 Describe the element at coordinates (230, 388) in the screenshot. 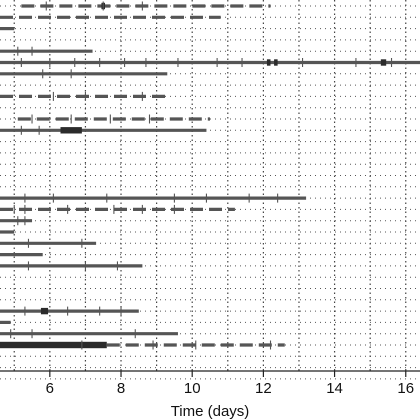

I see `x-tick-labels: 6 8 10 12 14 16` at that location.